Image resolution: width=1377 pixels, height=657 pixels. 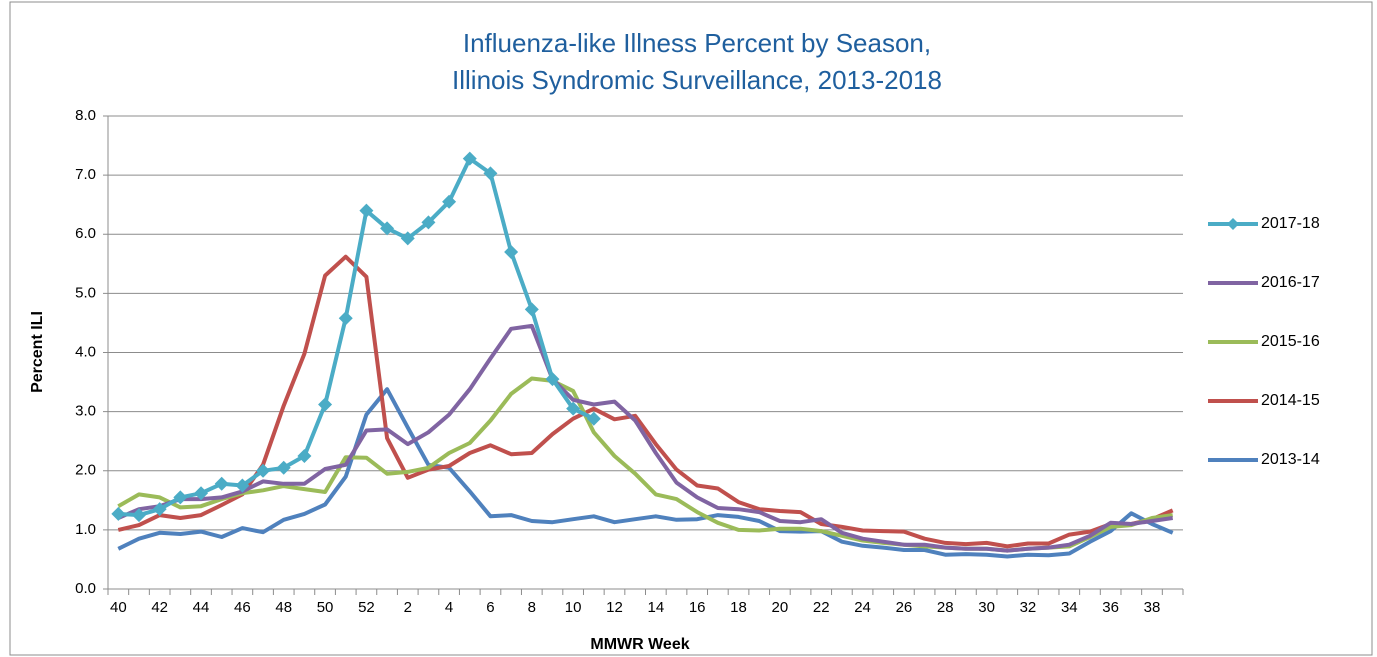 What do you see at coordinates (1028, 607) in the screenshot?
I see `x-tick-label: 32` at bounding box center [1028, 607].